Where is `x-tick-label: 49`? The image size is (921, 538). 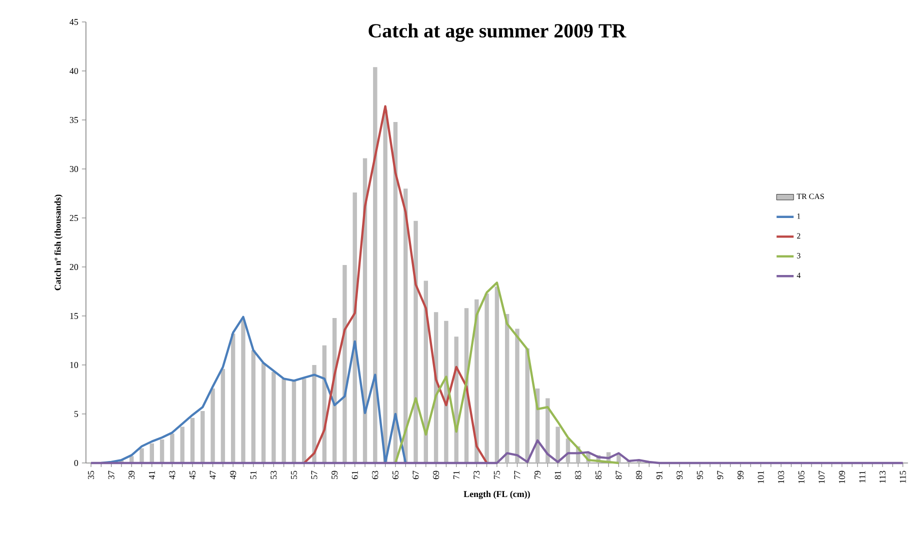 x-tick-label: 49 is located at coordinates (233, 475).